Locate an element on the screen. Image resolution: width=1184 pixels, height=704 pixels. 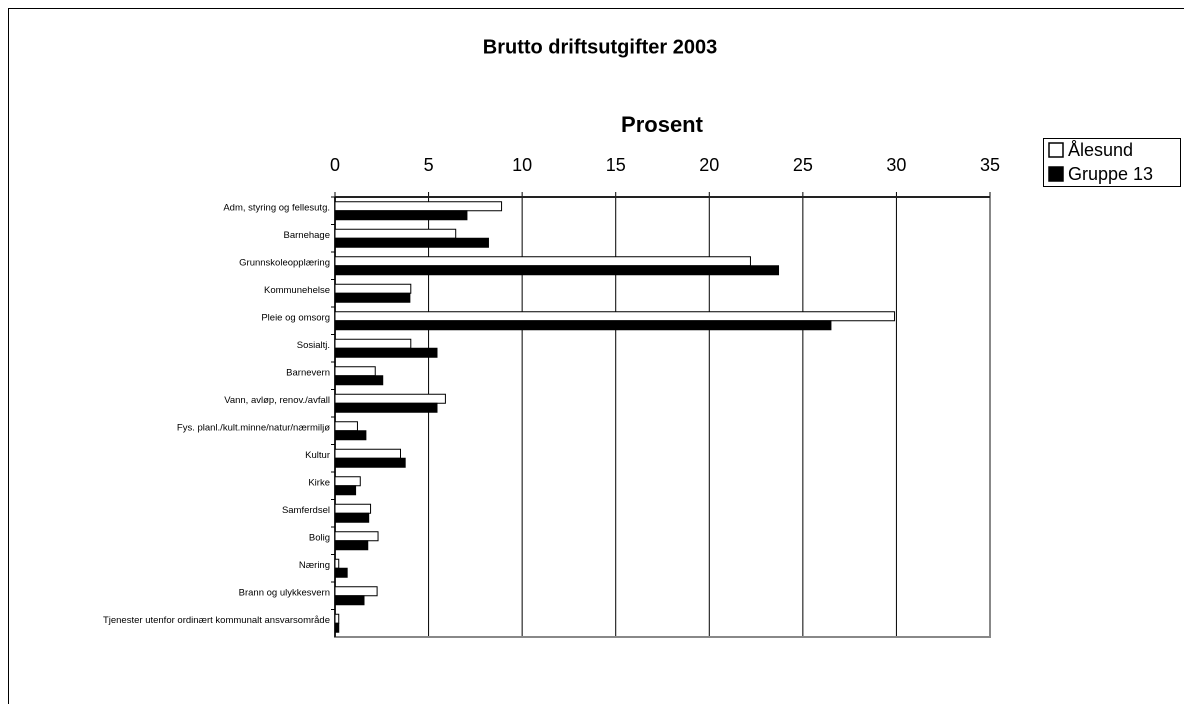
y-tick-label: Pleie og omsorg is located at coordinates (295, 317).